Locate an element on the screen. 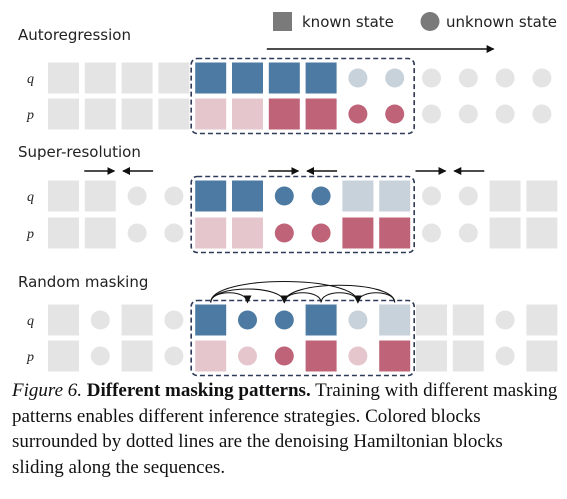 The image size is (567, 499). legend-unknown-swatch is located at coordinates (430, 21).